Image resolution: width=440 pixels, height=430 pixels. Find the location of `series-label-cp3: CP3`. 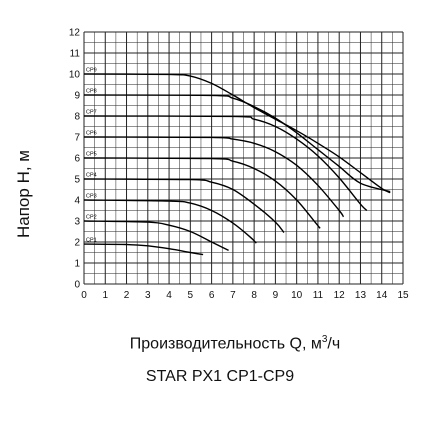

series-label-cp3: CP3 is located at coordinates (91, 197).